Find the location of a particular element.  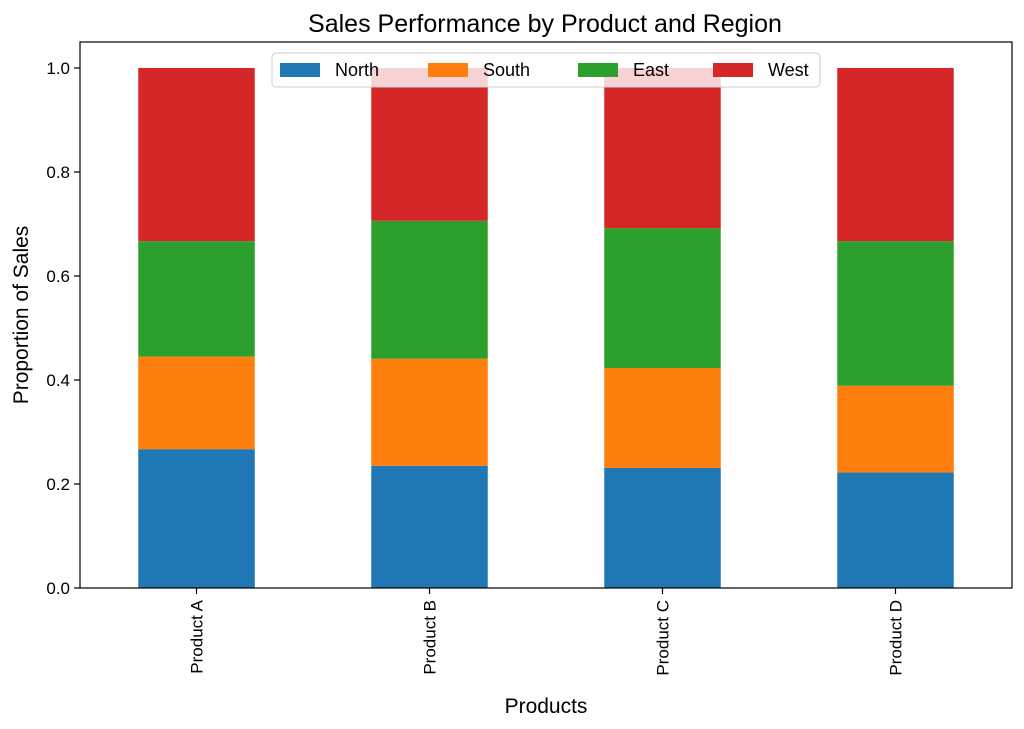

legend-swatch-west is located at coordinates (733, 70).